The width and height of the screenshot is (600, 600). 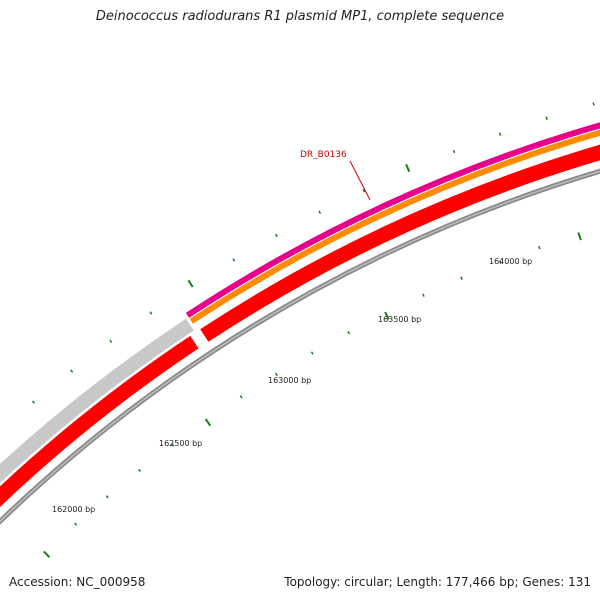 I want to click on scale-label: 163500 bp, so click(x=399, y=319).